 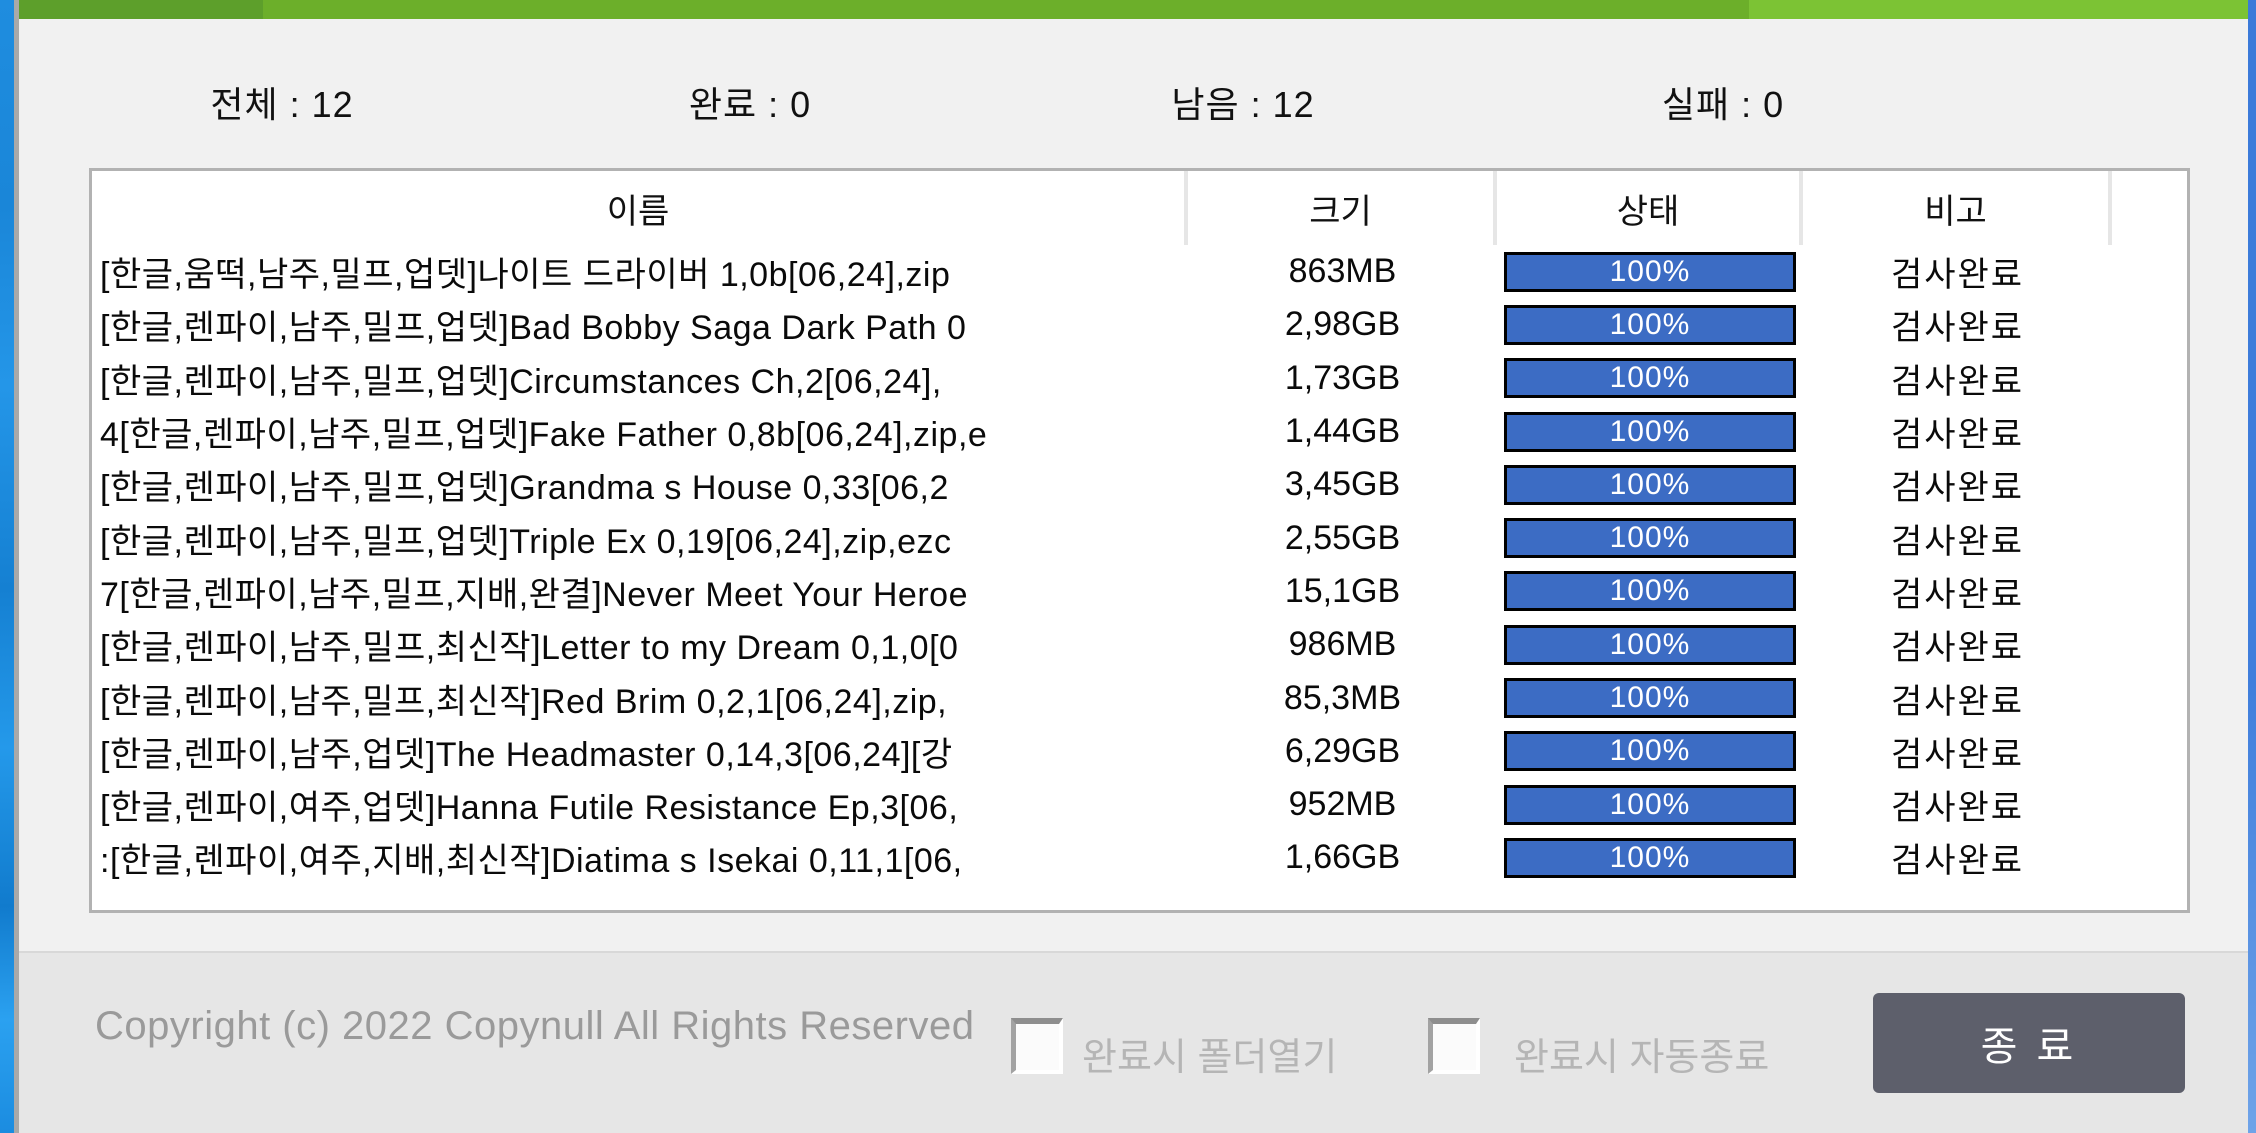 What do you see at coordinates (1723, 104) in the screenshot?
I see `stat-failed: 실패 : 0` at bounding box center [1723, 104].